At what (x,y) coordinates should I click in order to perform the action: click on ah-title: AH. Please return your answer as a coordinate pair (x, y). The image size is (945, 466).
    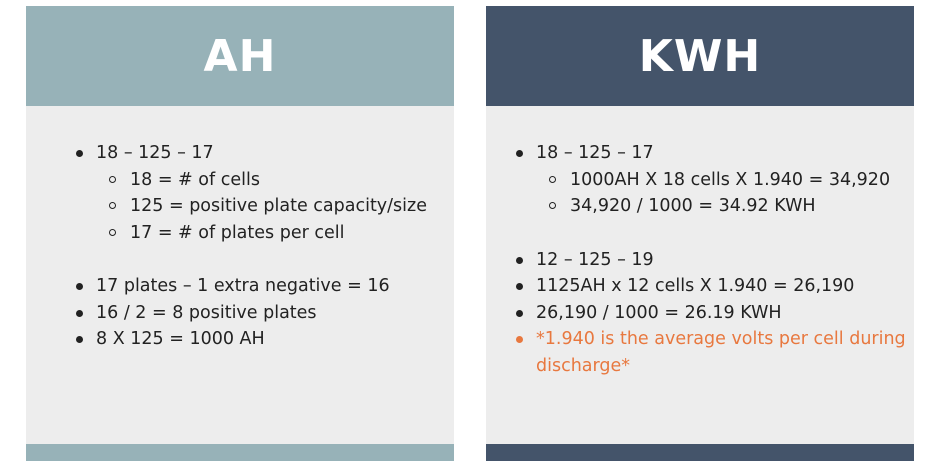
    Looking at the image, I should click on (240, 56).